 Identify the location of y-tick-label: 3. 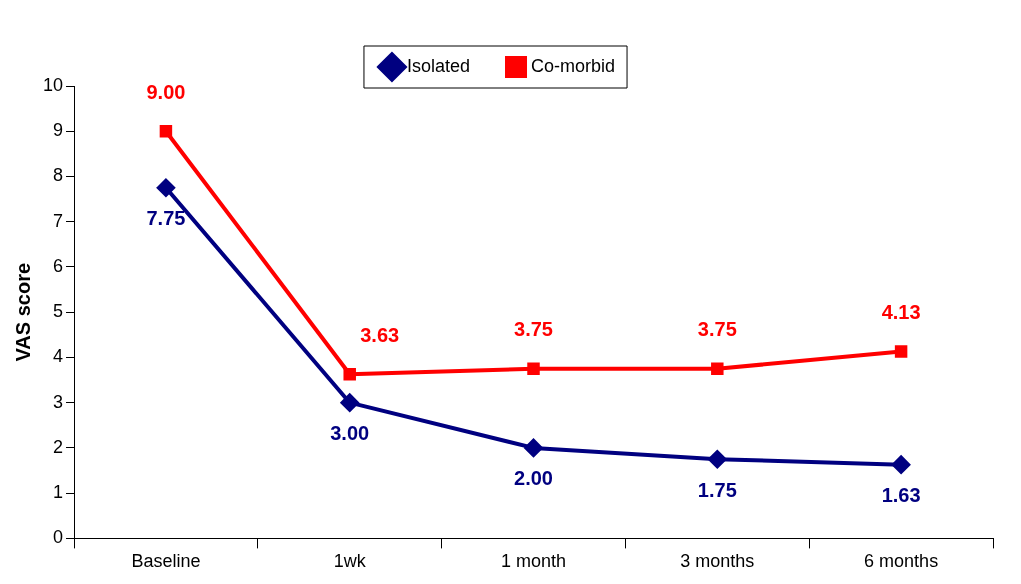
(58, 401).